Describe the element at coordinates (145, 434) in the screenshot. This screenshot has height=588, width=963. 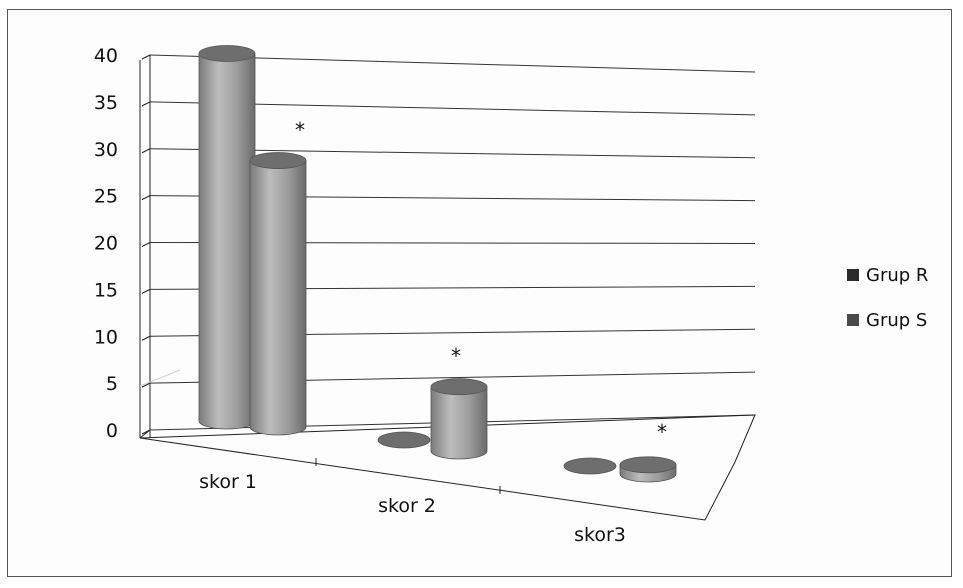
I see `side-wall-edge` at that location.